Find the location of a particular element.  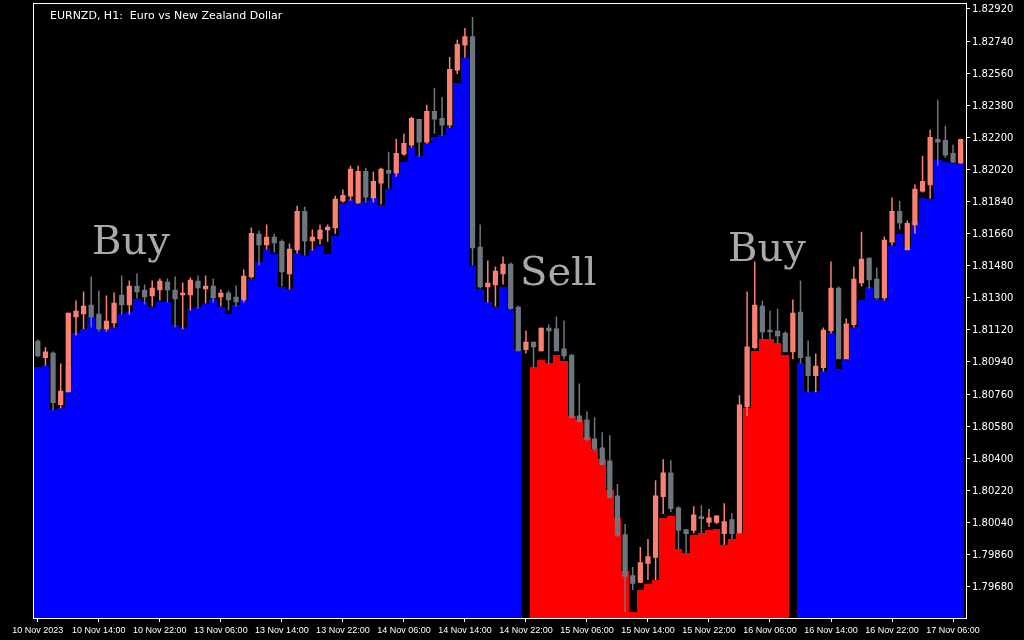

annotation: Sell is located at coordinates (558, 271).